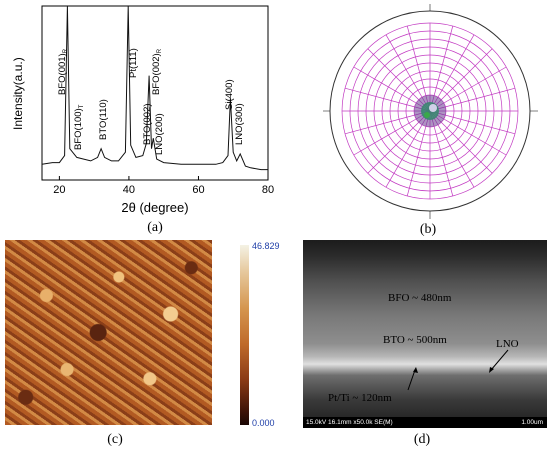 The width and height of the screenshot is (550, 455). What do you see at coordinates (263, 423) in the screenshot?
I see `afm-scale-min: 0.000` at bounding box center [263, 423].